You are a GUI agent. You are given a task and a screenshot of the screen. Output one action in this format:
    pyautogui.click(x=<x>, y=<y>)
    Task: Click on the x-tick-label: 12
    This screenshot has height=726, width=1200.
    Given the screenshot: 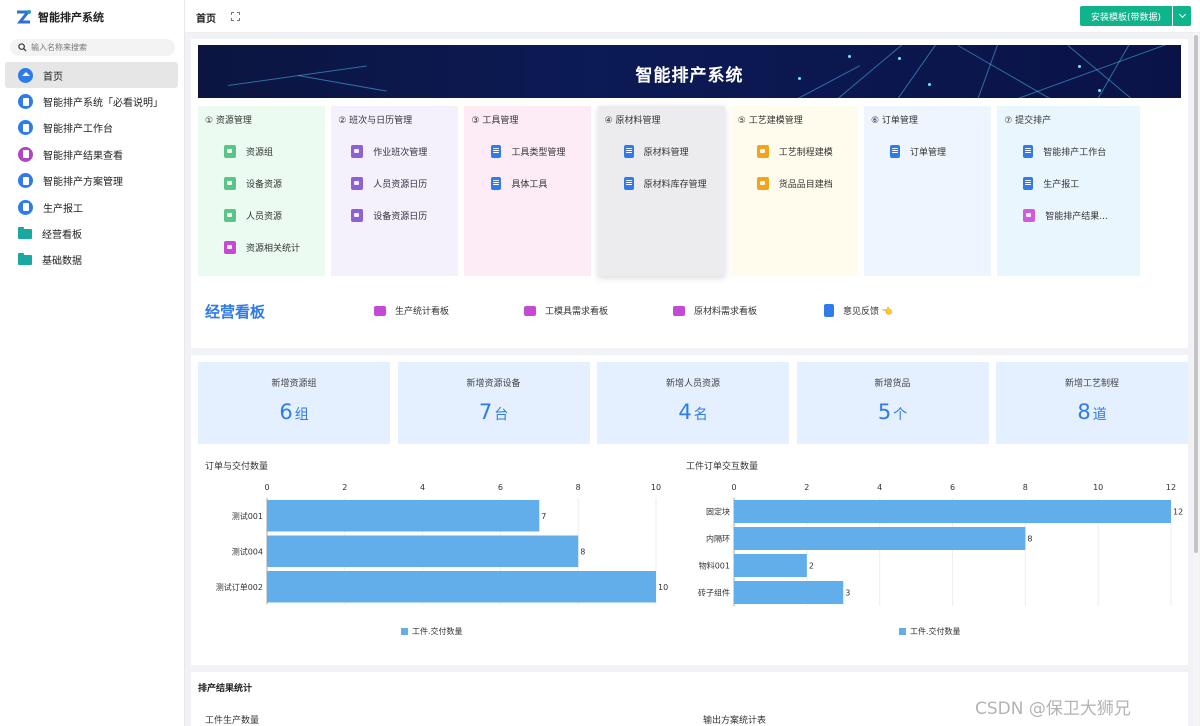 What is the action you would take?
    pyautogui.click(x=1171, y=487)
    